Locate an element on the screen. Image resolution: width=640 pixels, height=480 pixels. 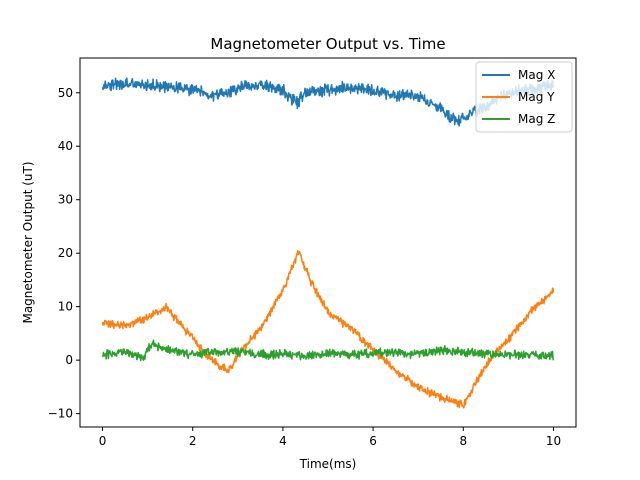
y-tick-label: 0 is located at coordinates (69, 360).